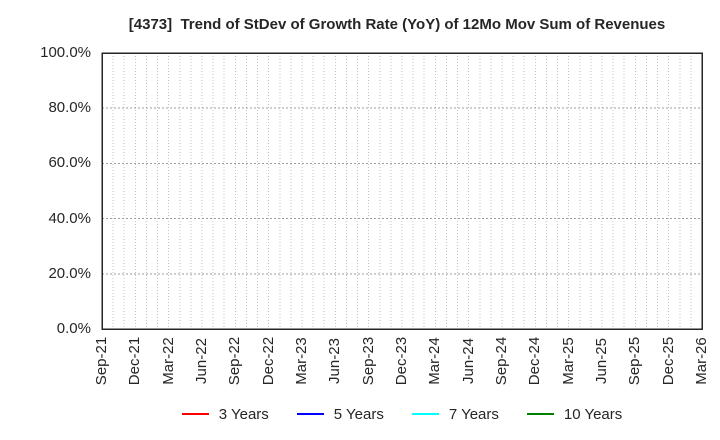  Describe the element at coordinates (65, 52) in the screenshot. I see `y-tick-label: 100.0%` at that location.